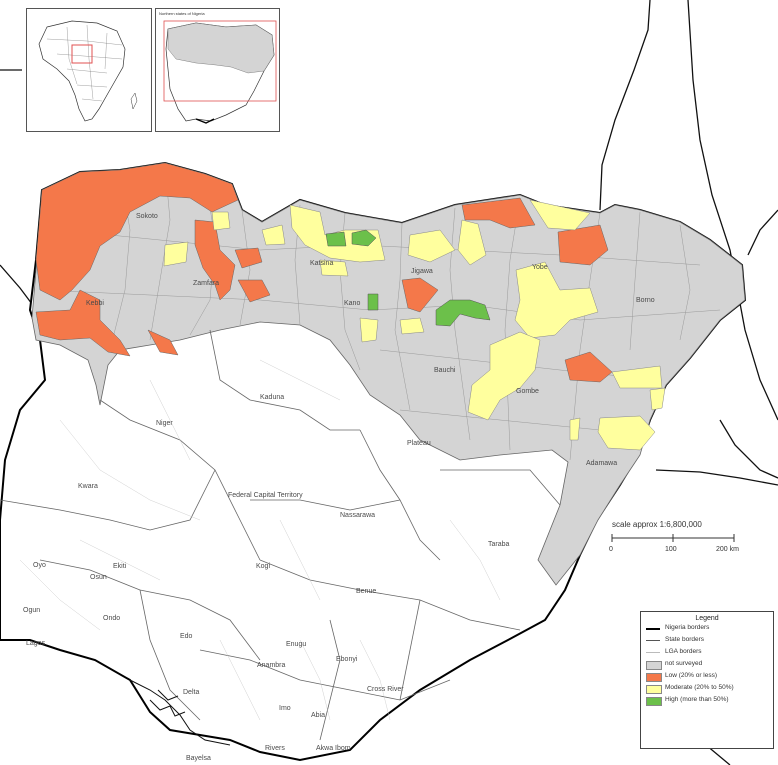  What do you see at coordinates (645, 300) in the screenshot?
I see `label-borno: Borno` at bounding box center [645, 300].